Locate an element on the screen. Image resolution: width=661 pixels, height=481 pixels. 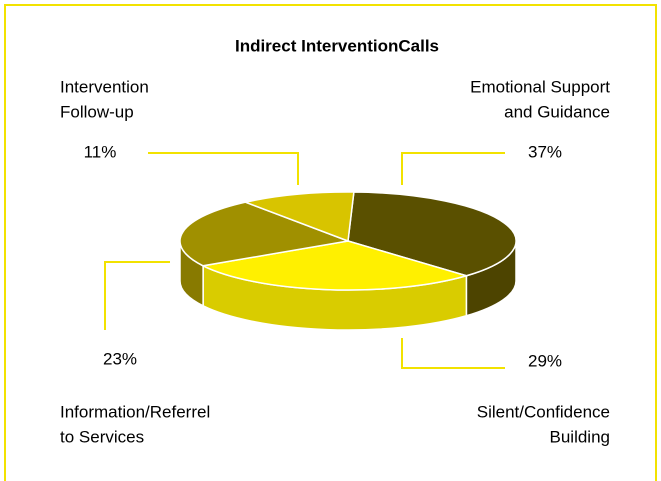
value-label: 23% is located at coordinates (120, 358).